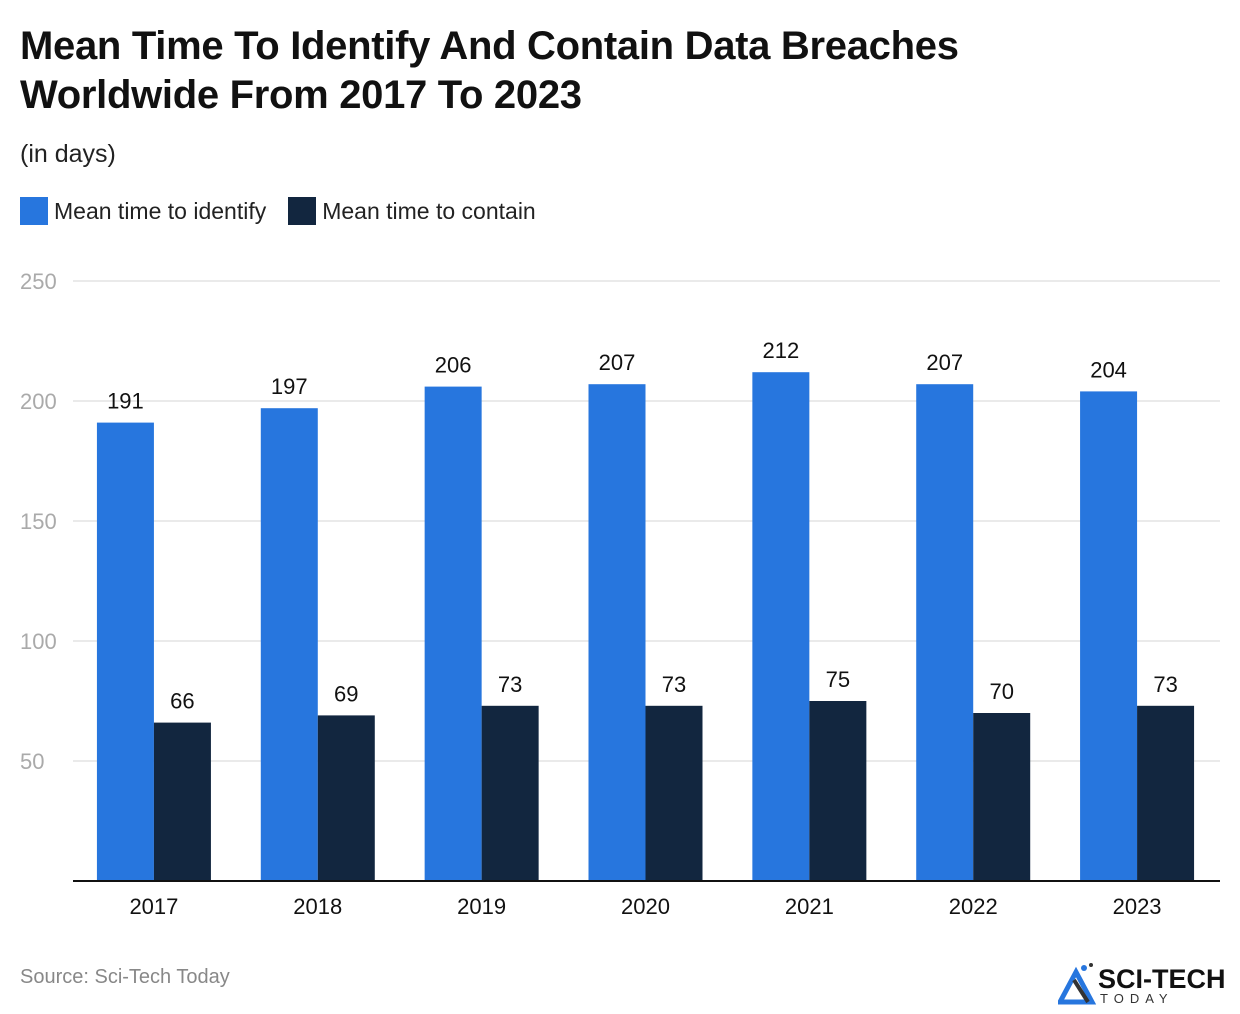 This screenshot has width=1240, height=1014. Describe the element at coordinates (38, 281) in the screenshot. I see `y-tick-label: 250` at that location.